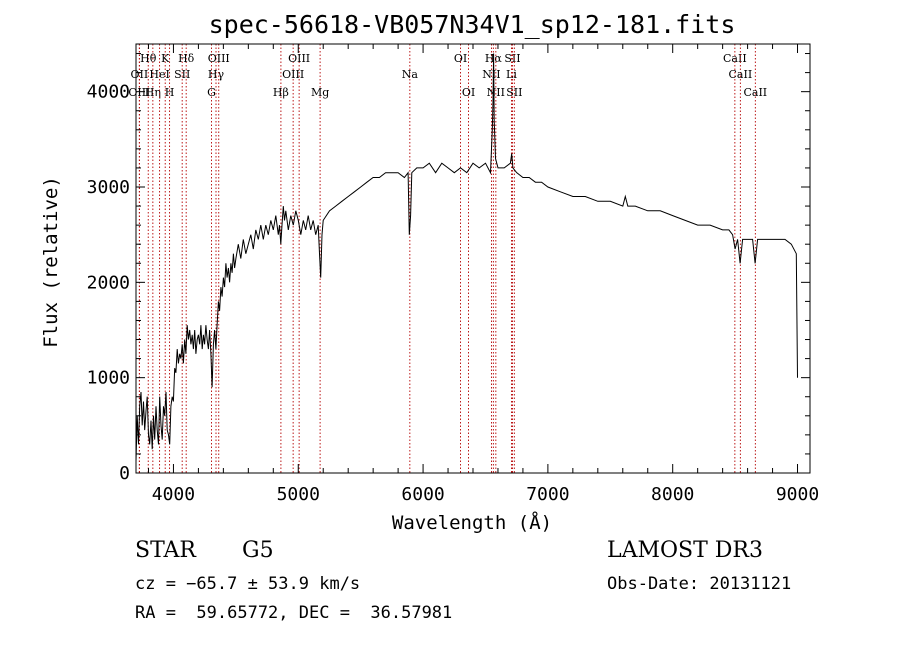  What do you see at coordinates (248, 584) in the screenshot?
I see `redshift-value: cz = −65.7 ± 53.9 km/s` at bounding box center [248, 584].